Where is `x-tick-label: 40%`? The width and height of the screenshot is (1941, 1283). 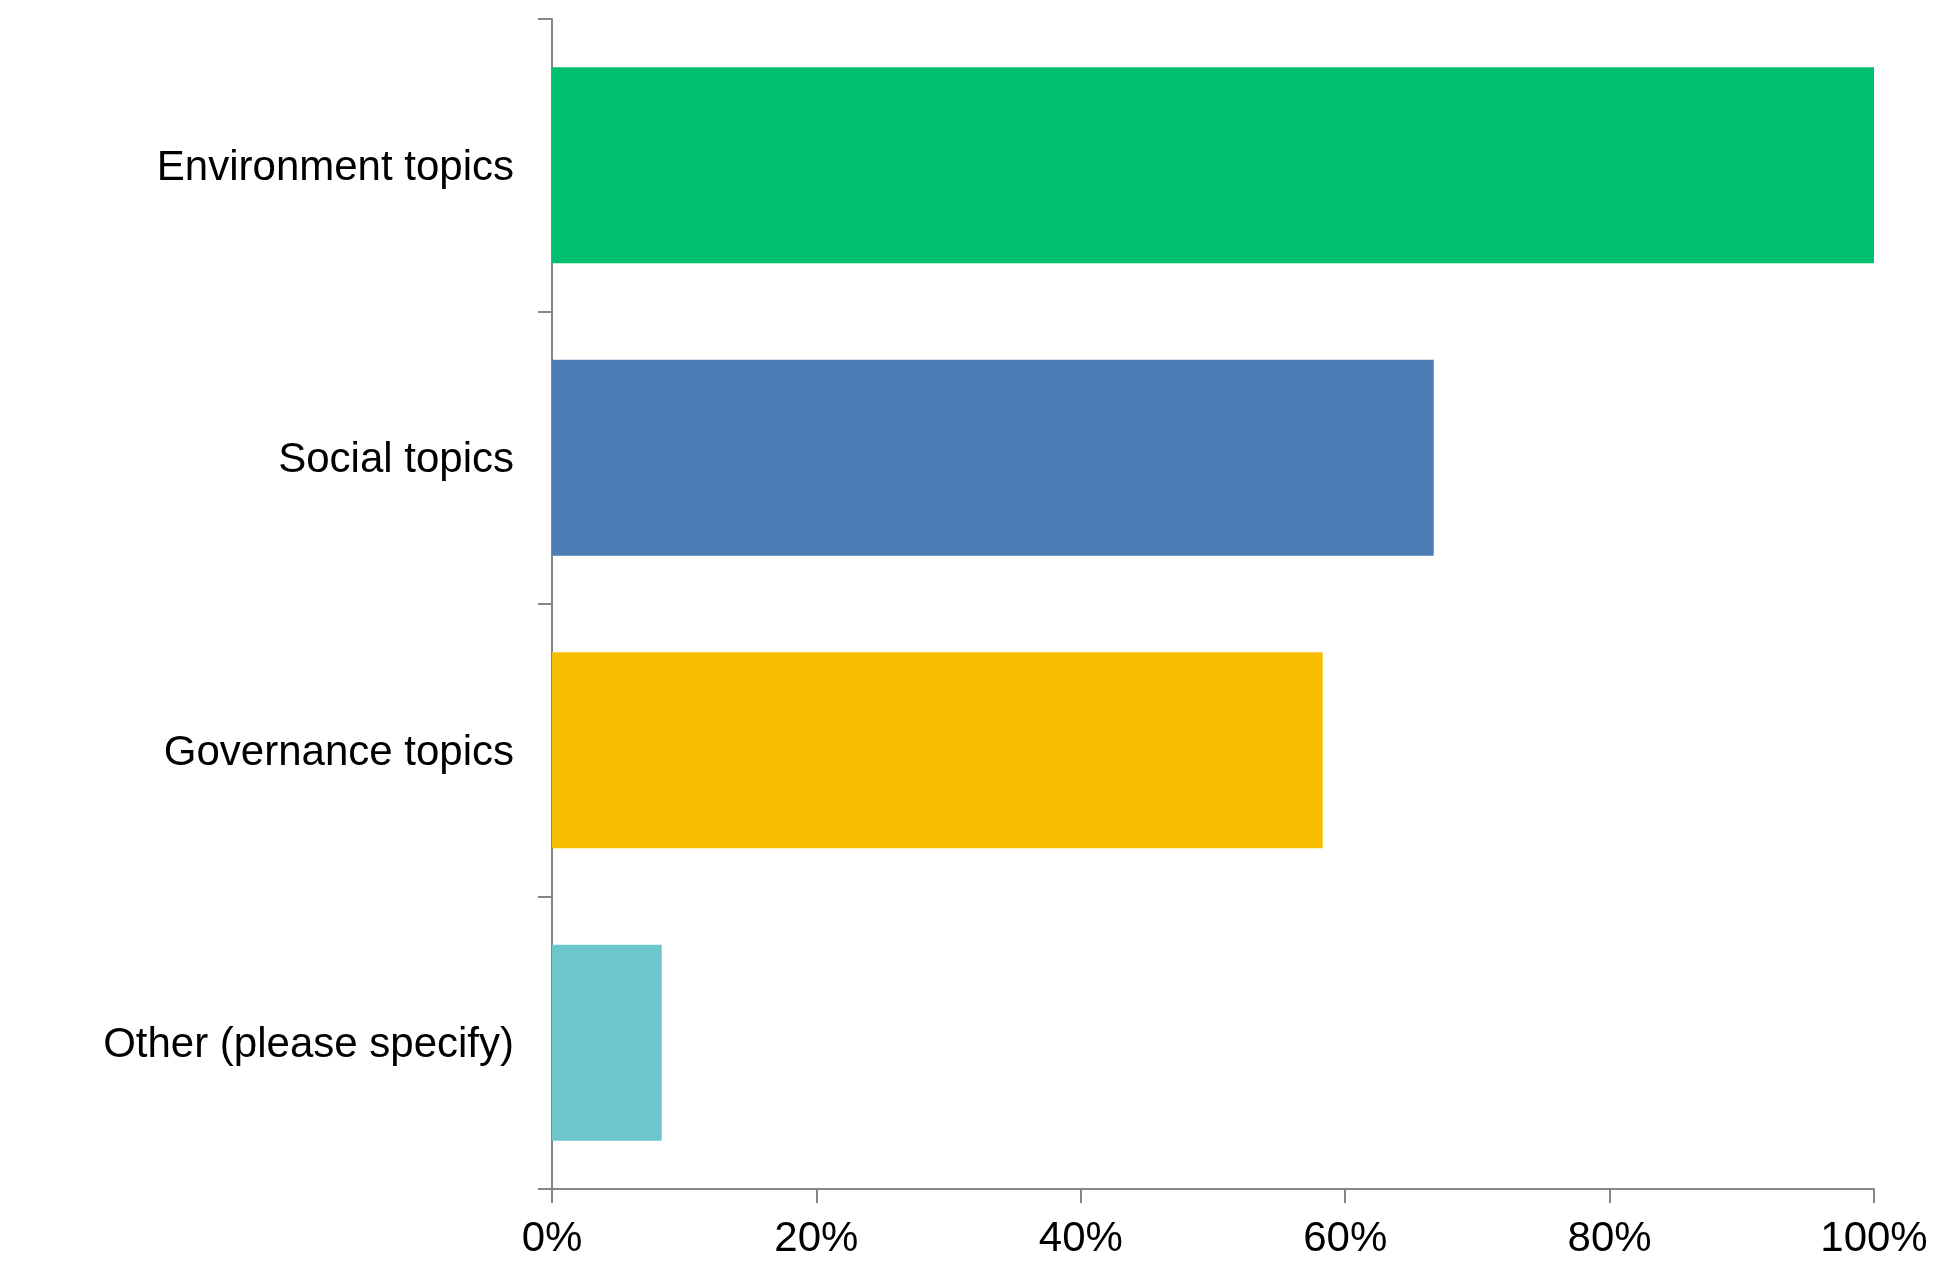
x-tick-label: 40% is located at coordinates (1080, 1236).